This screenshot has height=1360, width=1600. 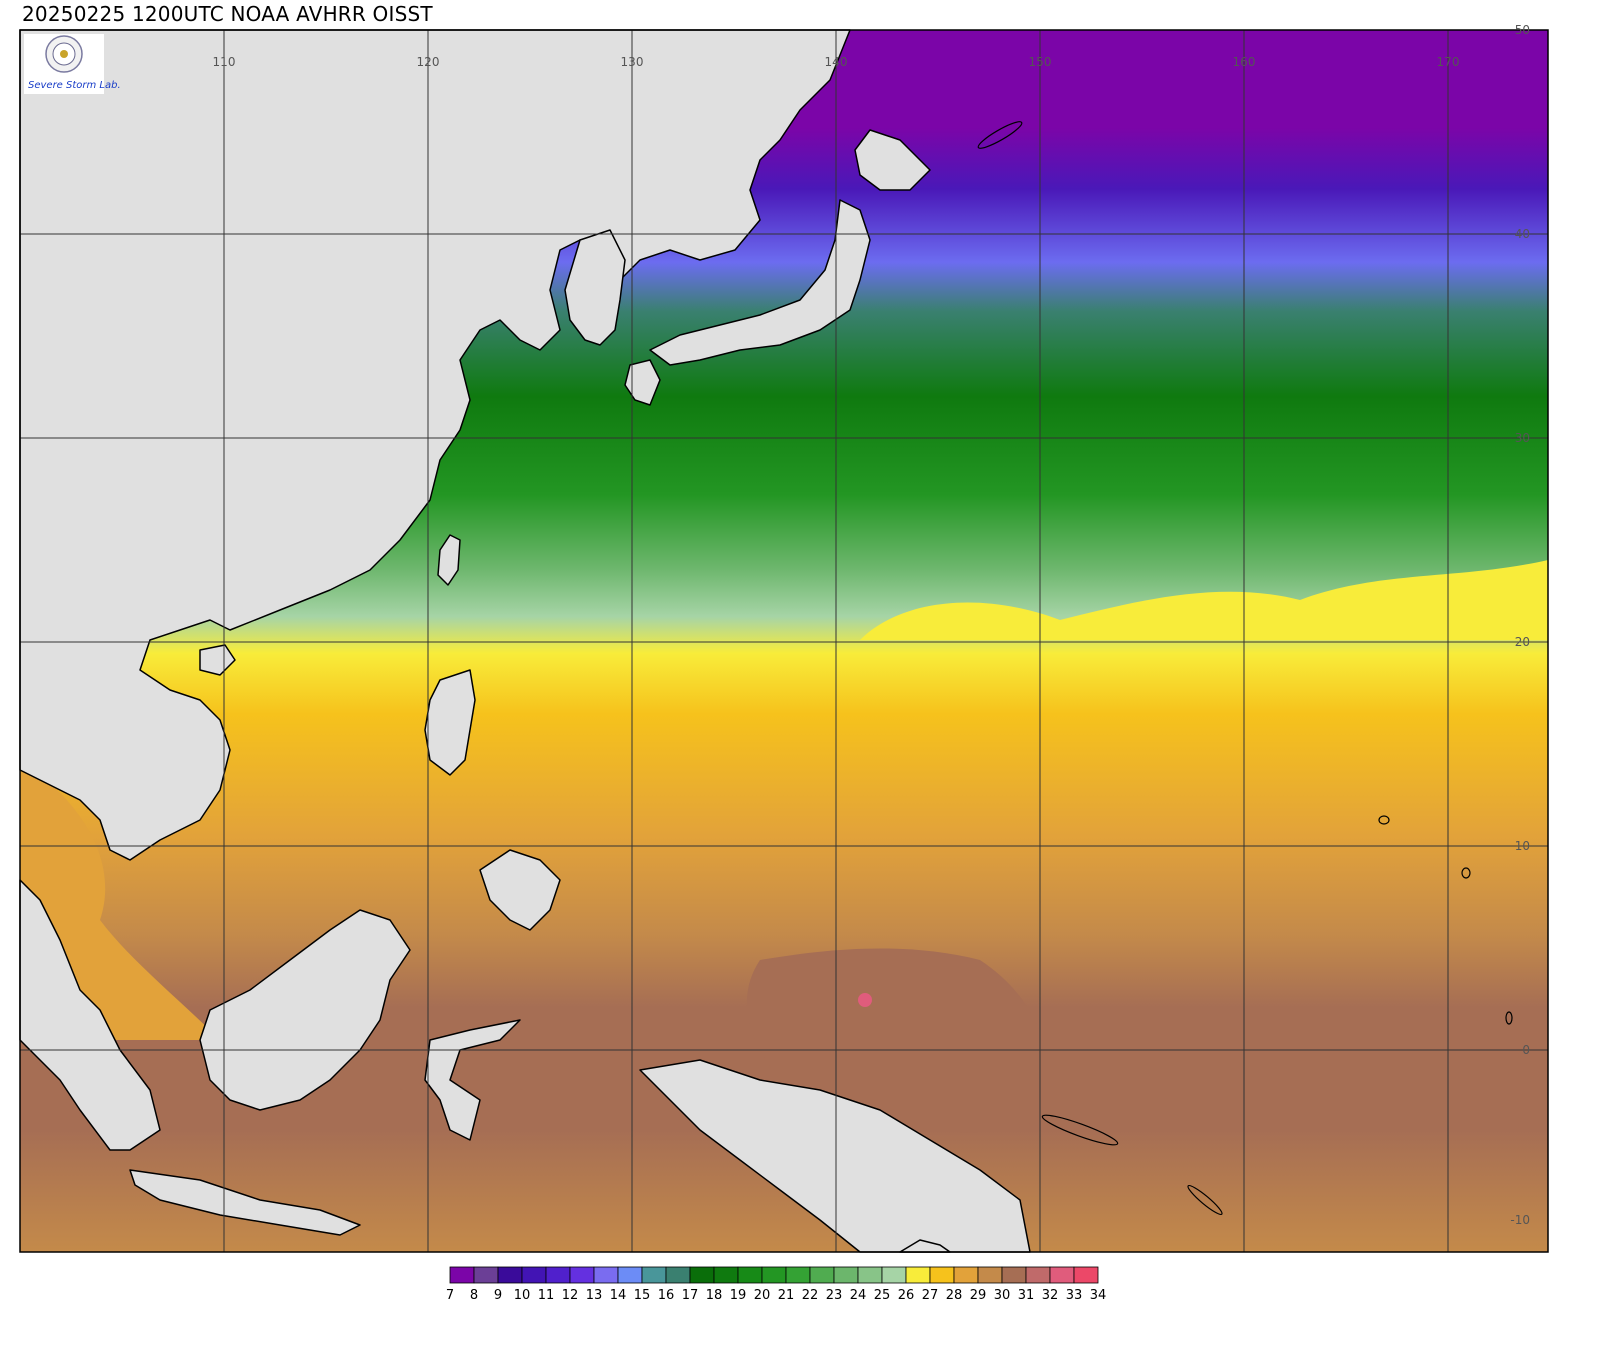 What do you see at coordinates (217, 660) in the screenshot?
I see `land-hainan` at bounding box center [217, 660].